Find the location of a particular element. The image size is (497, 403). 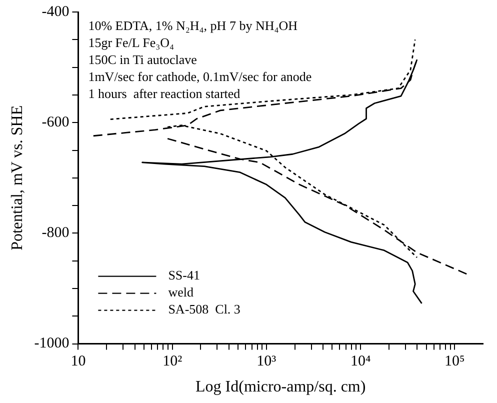

annotation: 10% EDTA, 1% N₂H₄, pH 7 by NH₄OH is located at coordinates (193, 25).